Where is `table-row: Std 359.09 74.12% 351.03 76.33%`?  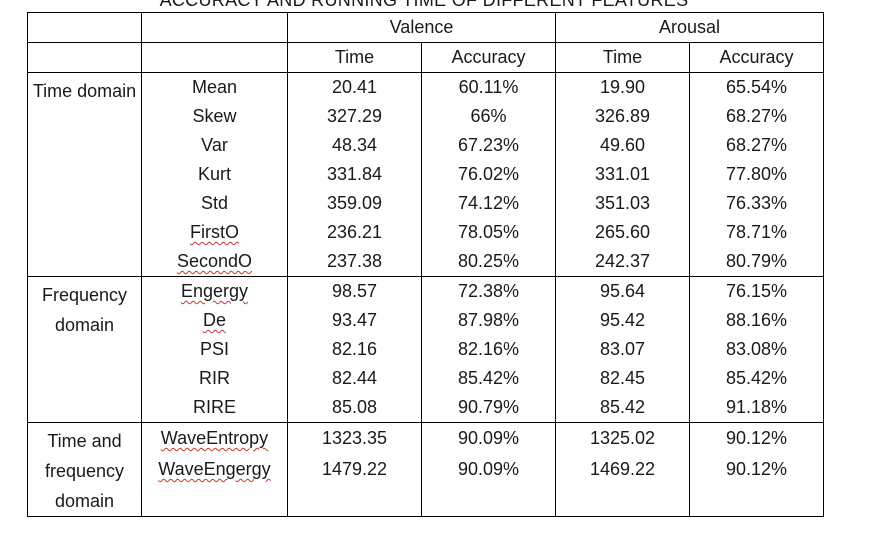
table-row: Std 359.09 74.12% 351.03 76.33% is located at coordinates (426, 203).